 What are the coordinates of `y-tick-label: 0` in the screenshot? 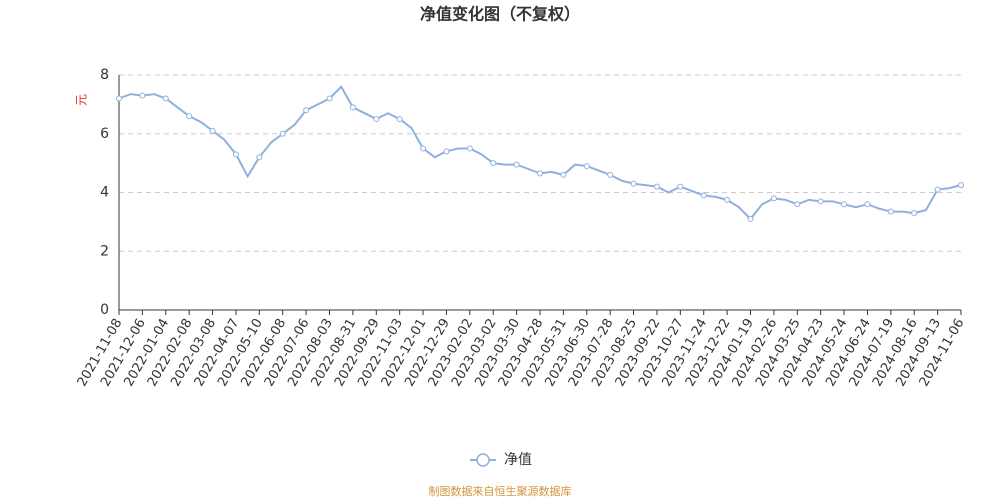 It's located at (104, 310).